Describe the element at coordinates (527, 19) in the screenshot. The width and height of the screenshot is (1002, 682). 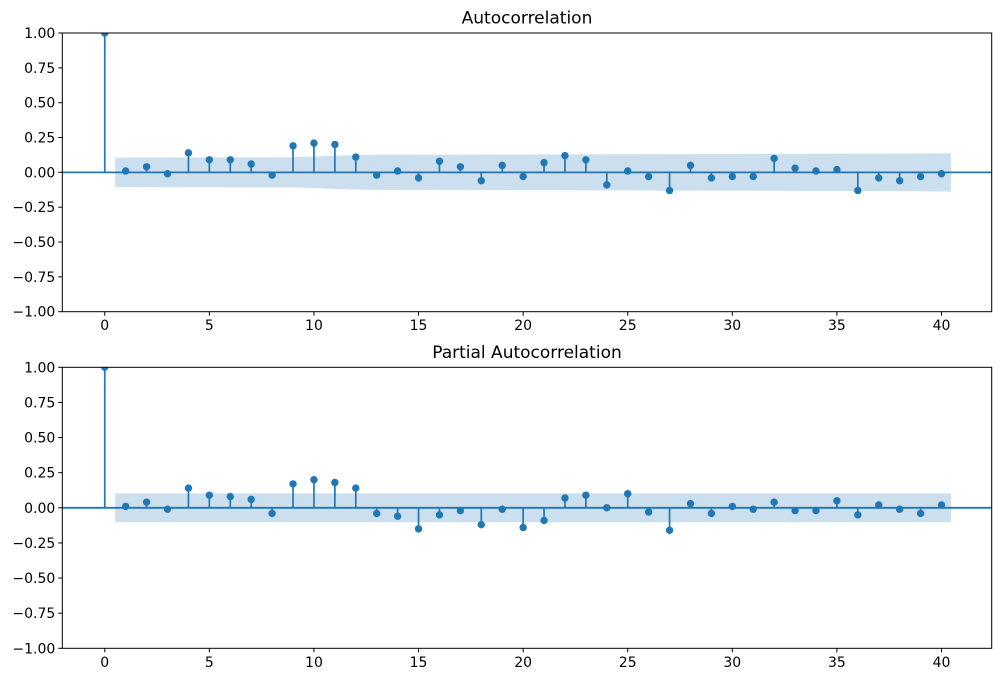
I see `acf-title: Autocorrelation` at that location.